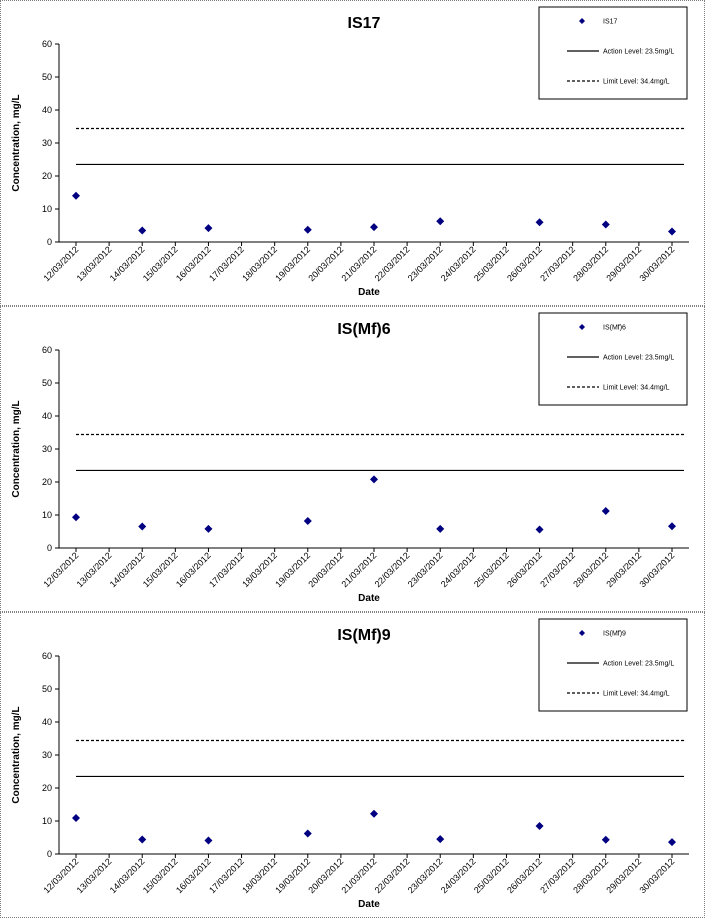 This screenshot has width=707, height=919. Describe the element at coordinates (614, 634) in the screenshot. I see `legend-entry-label: IS(Mf)9` at that location.